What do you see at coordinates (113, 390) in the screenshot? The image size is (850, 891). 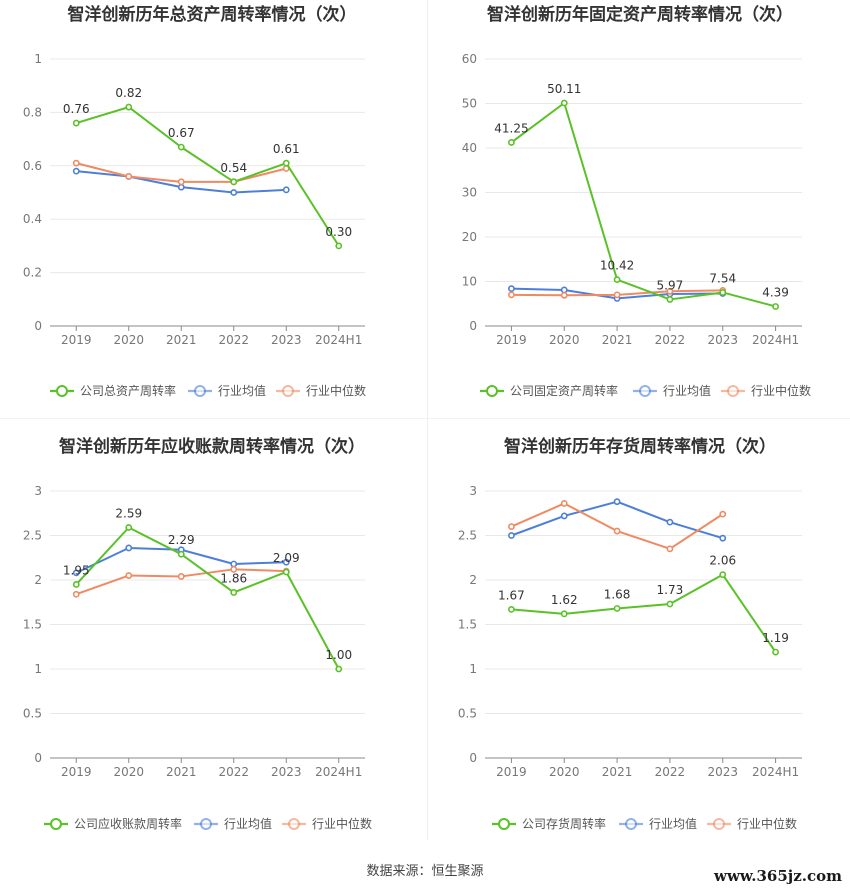 I see `legend-item-company: 公司总资产周转率` at bounding box center [113, 390].